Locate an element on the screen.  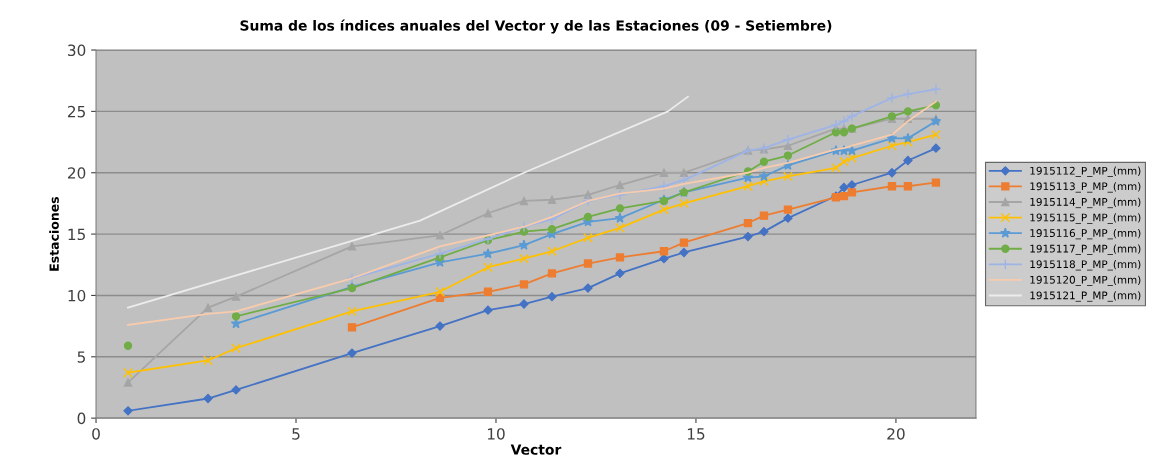
legend-label: 1915121_P_MP_(mm) is located at coordinates (1085, 296).